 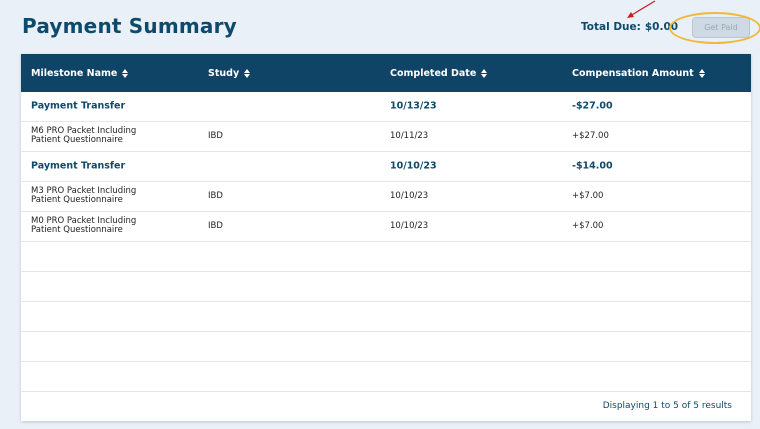 I want to click on total-due-label: Total Due:, so click(x=611, y=27).